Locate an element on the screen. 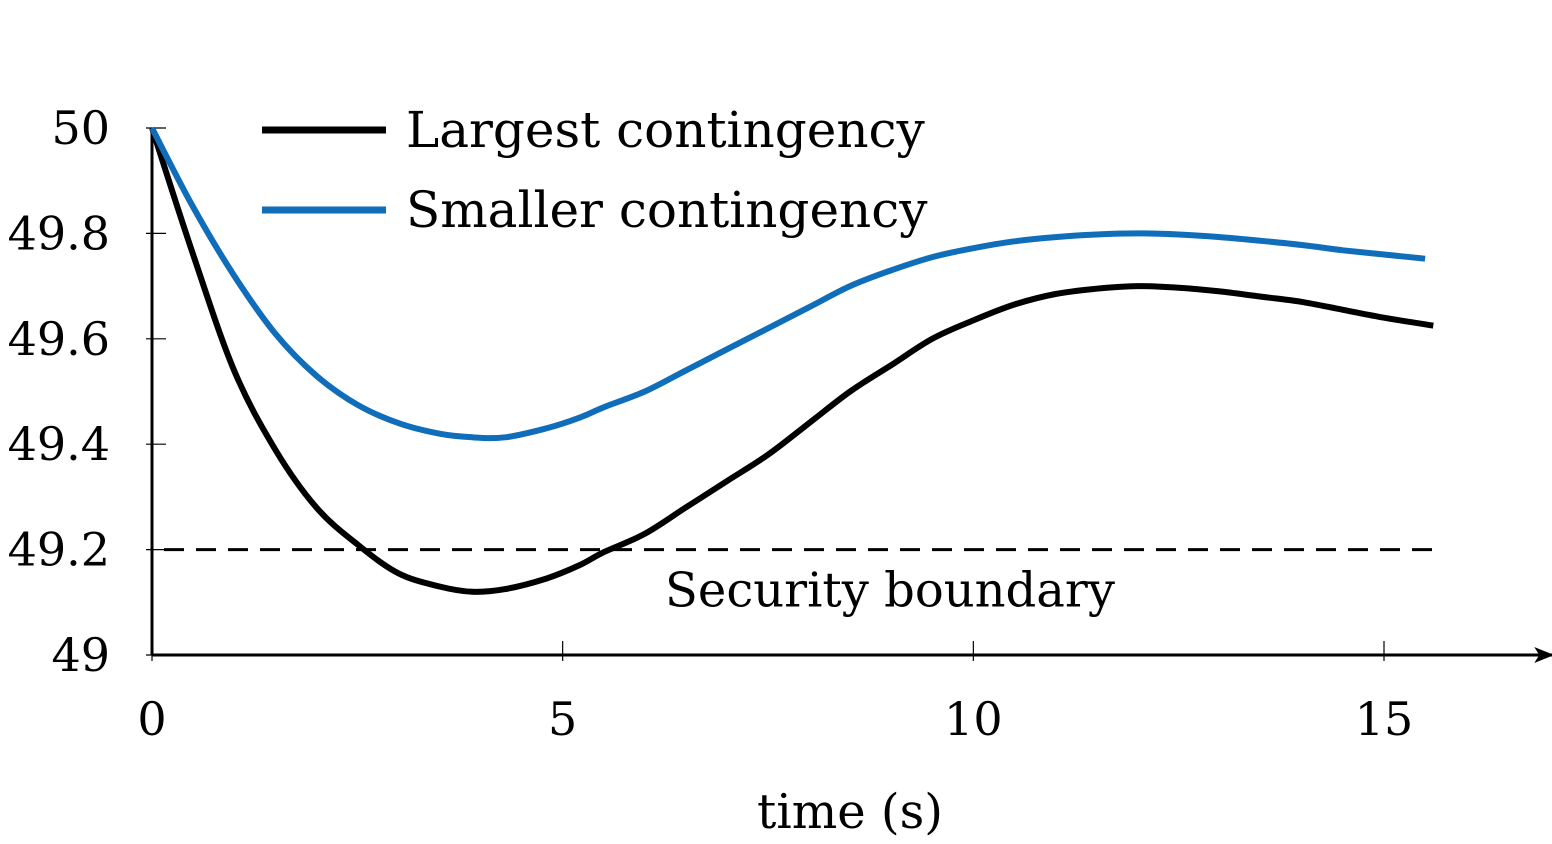 The width and height of the screenshot is (1552, 844). legend-label-smaller: Smaller contingency is located at coordinates (667, 210).